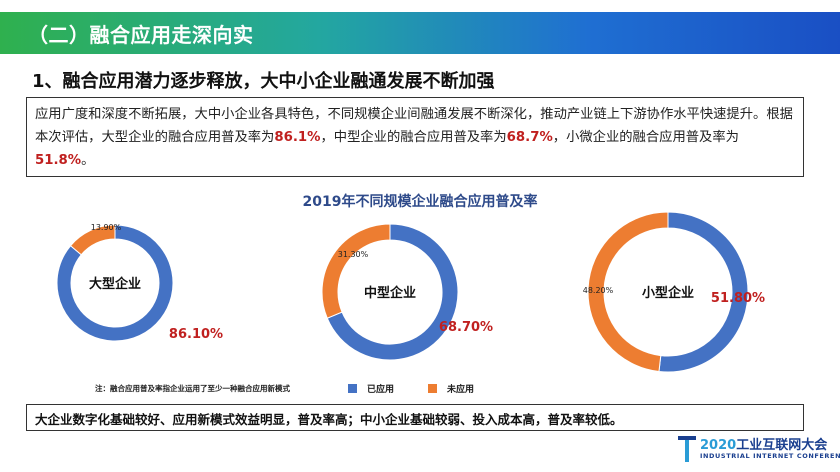  What do you see at coordinates (353, 254) in the screenshot?
I see `not-applied-data-label: 31.30%` at bounding box center [353, 254].